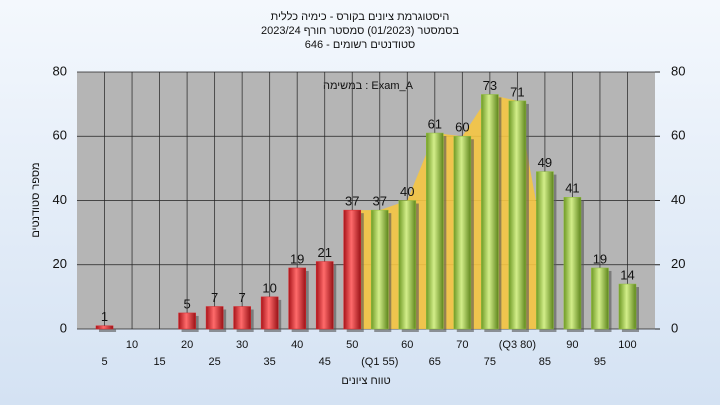  Describe the element at coordinates (627, 345) in the screenshot. I see `x-tick-label: 100` at that location.